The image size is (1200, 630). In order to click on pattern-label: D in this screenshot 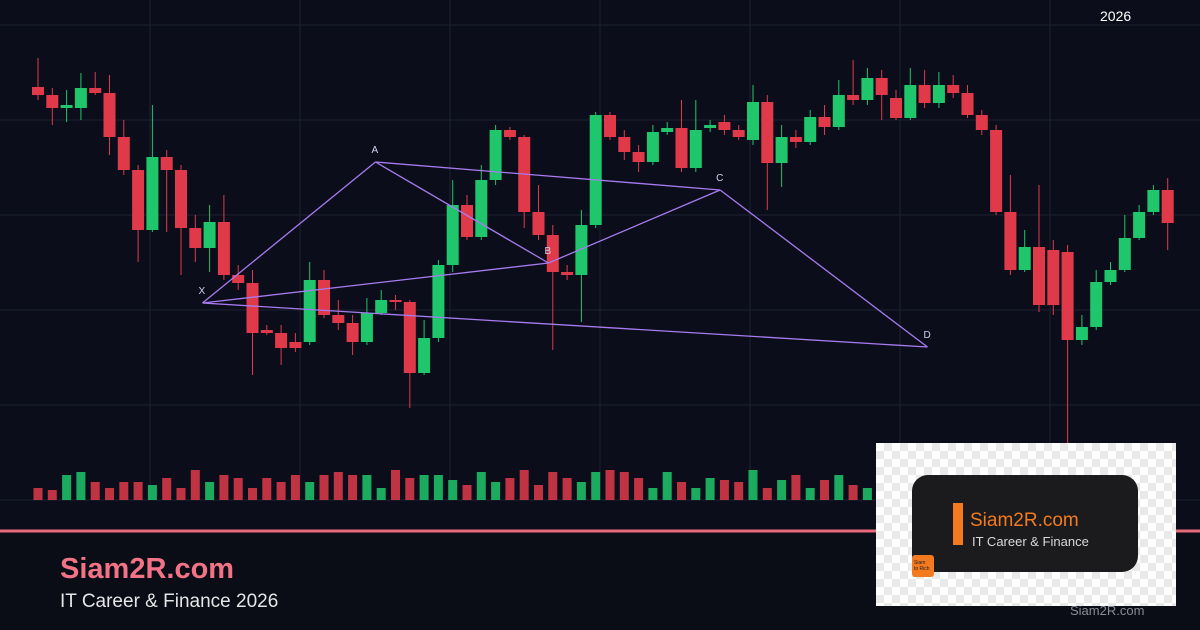, I will do `click(926, 335)`.